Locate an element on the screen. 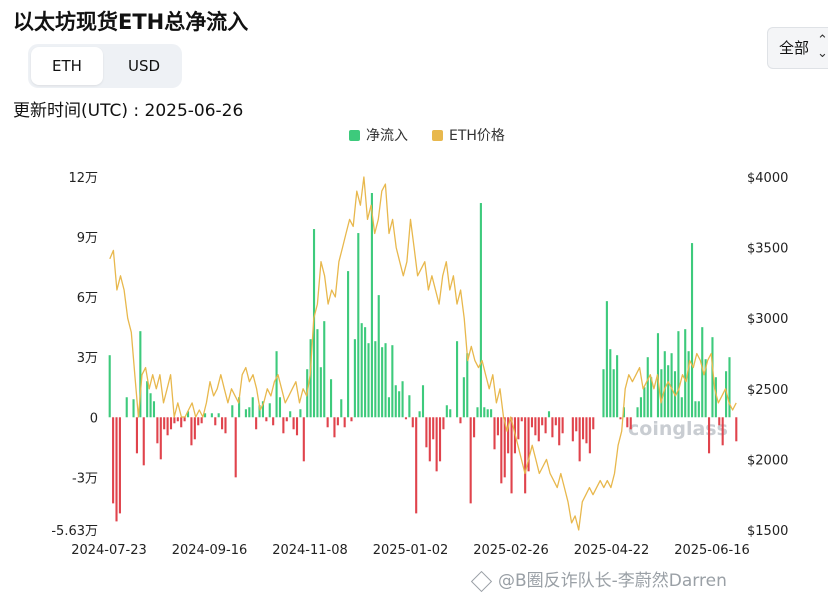  x-tick-label: 2024-09-16 is located at coordinates (210, 550).